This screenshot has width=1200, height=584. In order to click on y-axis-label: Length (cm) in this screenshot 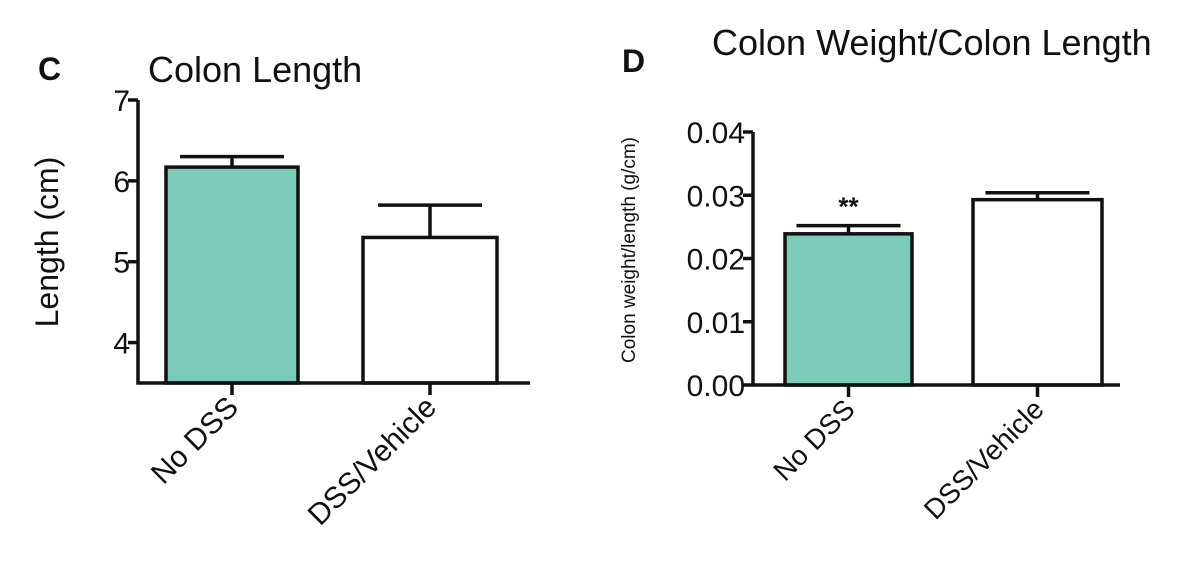, I will do `click(47, 242)`.